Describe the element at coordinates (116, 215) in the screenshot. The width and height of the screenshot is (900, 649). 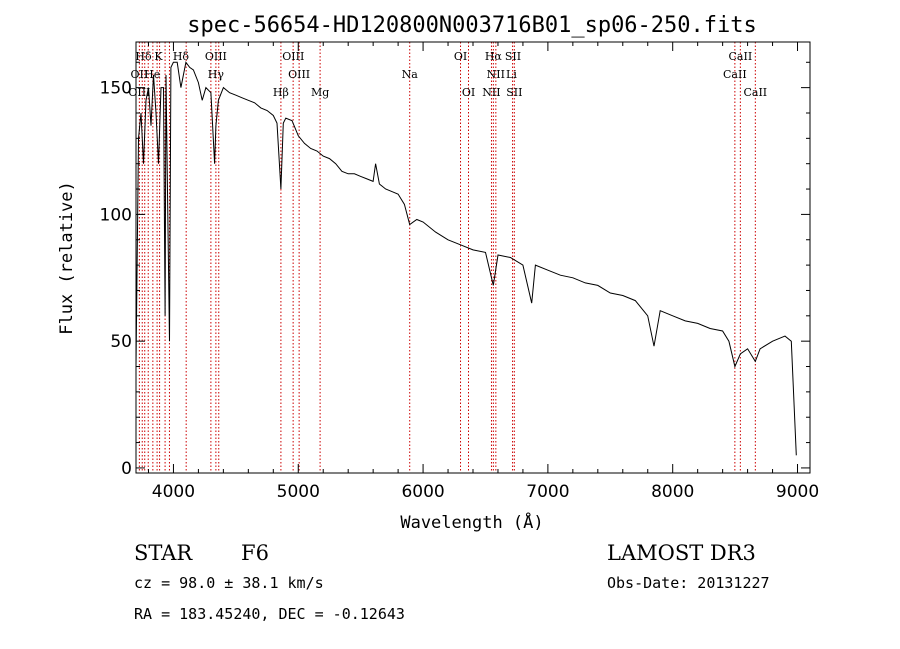
I see `y-tick-label: 100` at that location.